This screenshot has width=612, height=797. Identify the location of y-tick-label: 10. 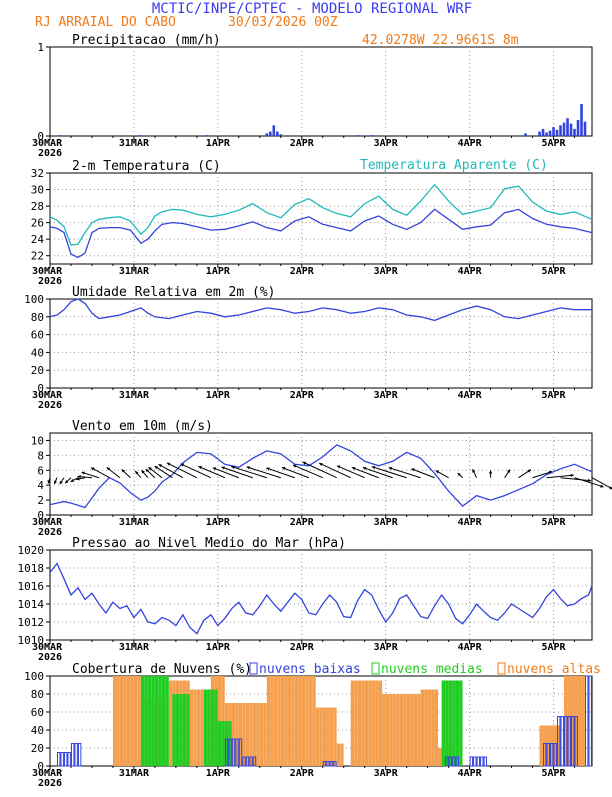
(37, 440).